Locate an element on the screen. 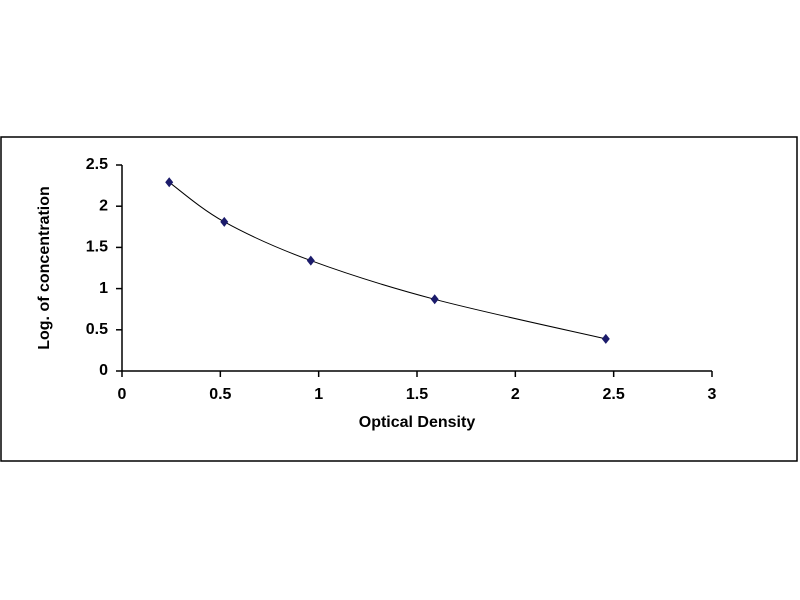 The width and height of the screenshot is (800, 600). x-axis-label: Optical Density is located at coordinates (417, 422).